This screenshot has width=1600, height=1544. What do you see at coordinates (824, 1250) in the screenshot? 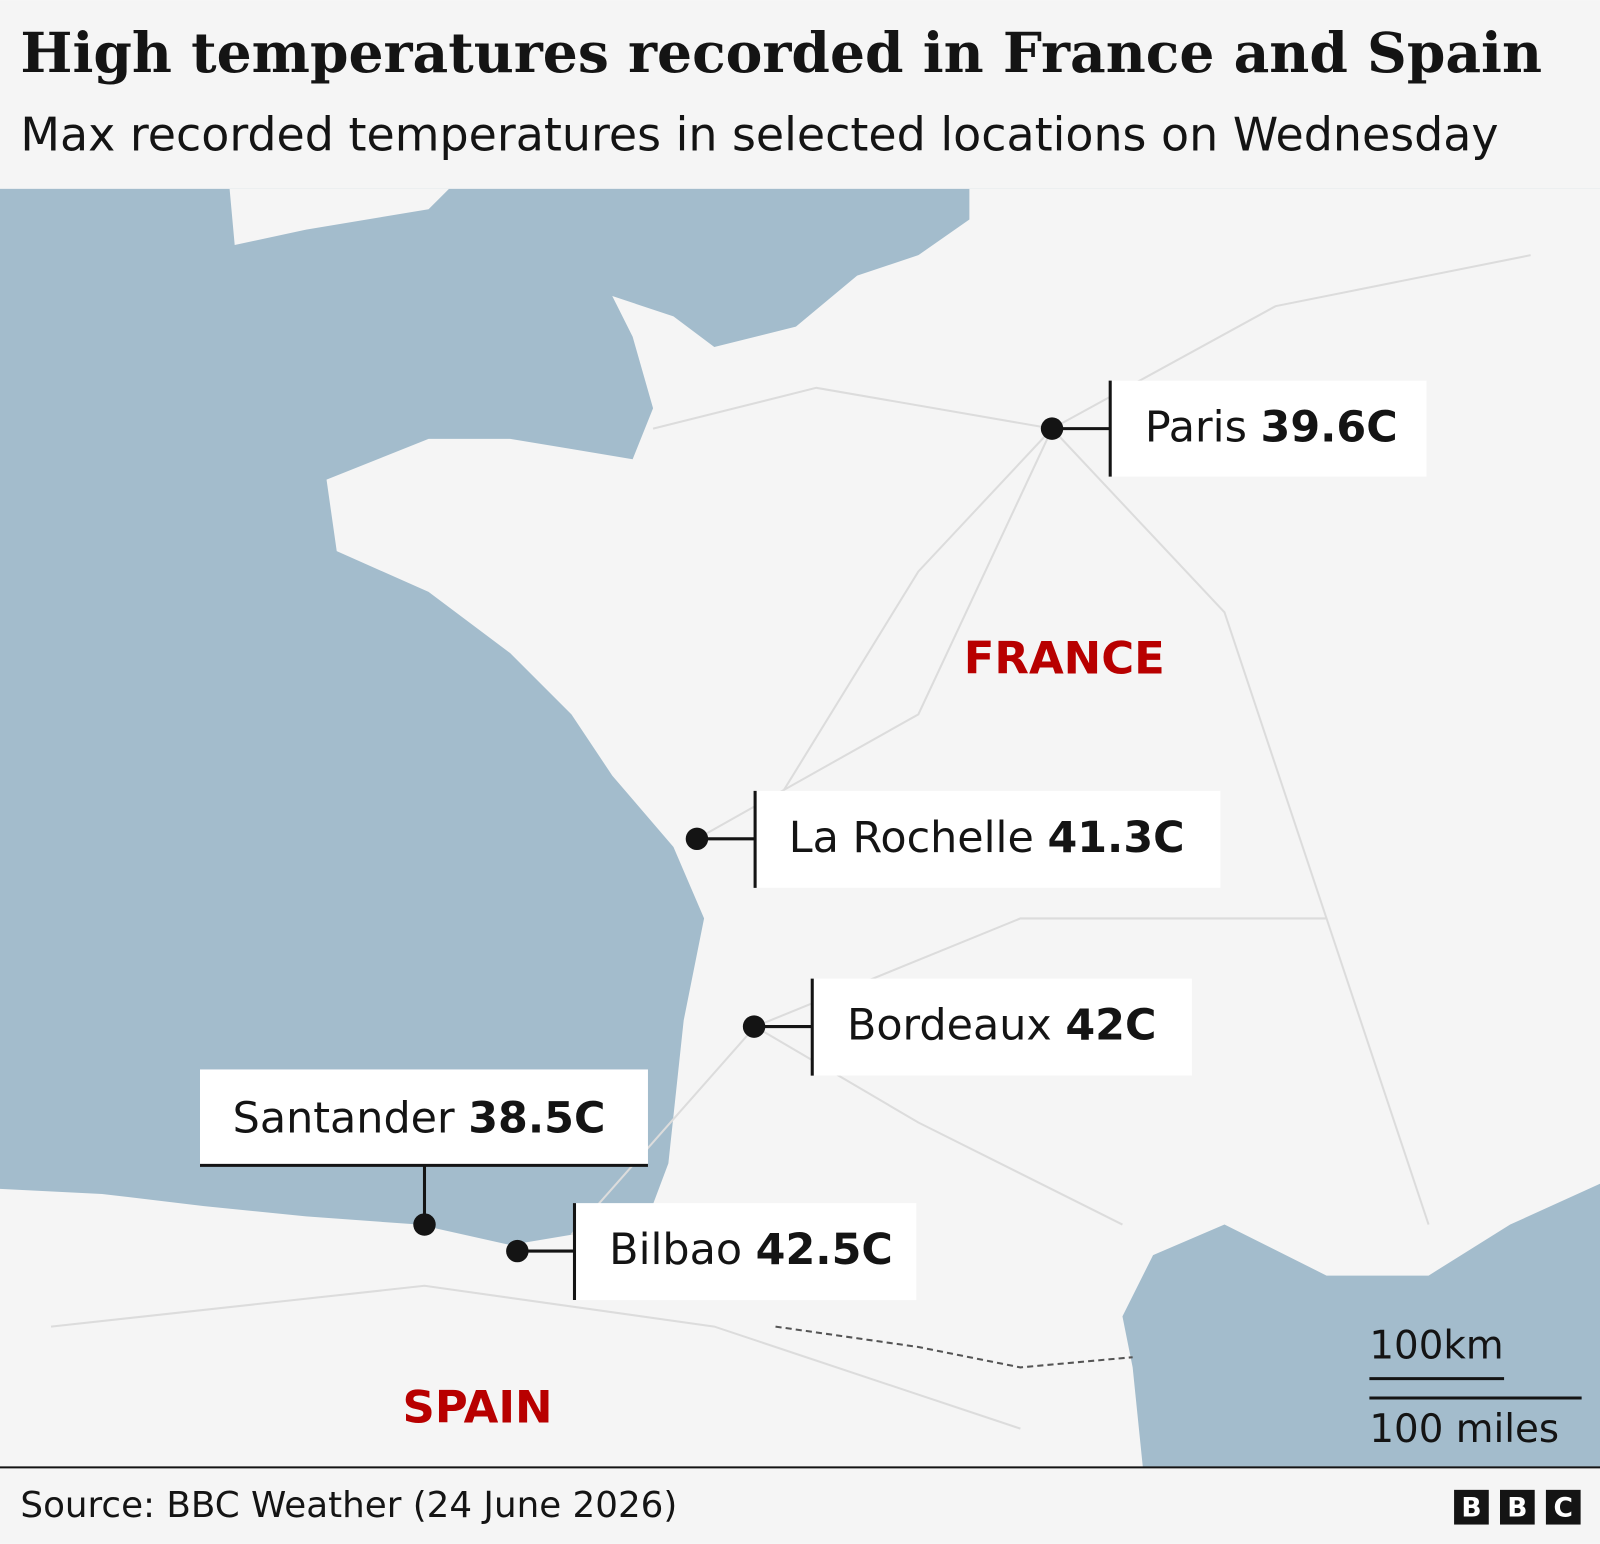
I see `location-temp: 42.5C` at bounding box center [824, 1250].